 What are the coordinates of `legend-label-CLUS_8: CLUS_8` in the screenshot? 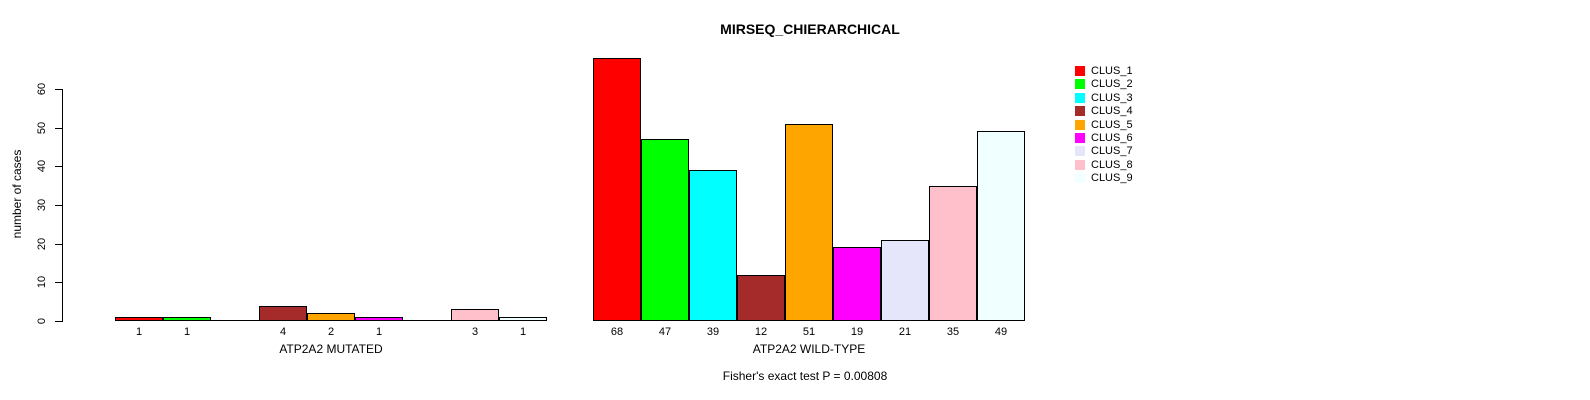 It's located at (1112, 165).